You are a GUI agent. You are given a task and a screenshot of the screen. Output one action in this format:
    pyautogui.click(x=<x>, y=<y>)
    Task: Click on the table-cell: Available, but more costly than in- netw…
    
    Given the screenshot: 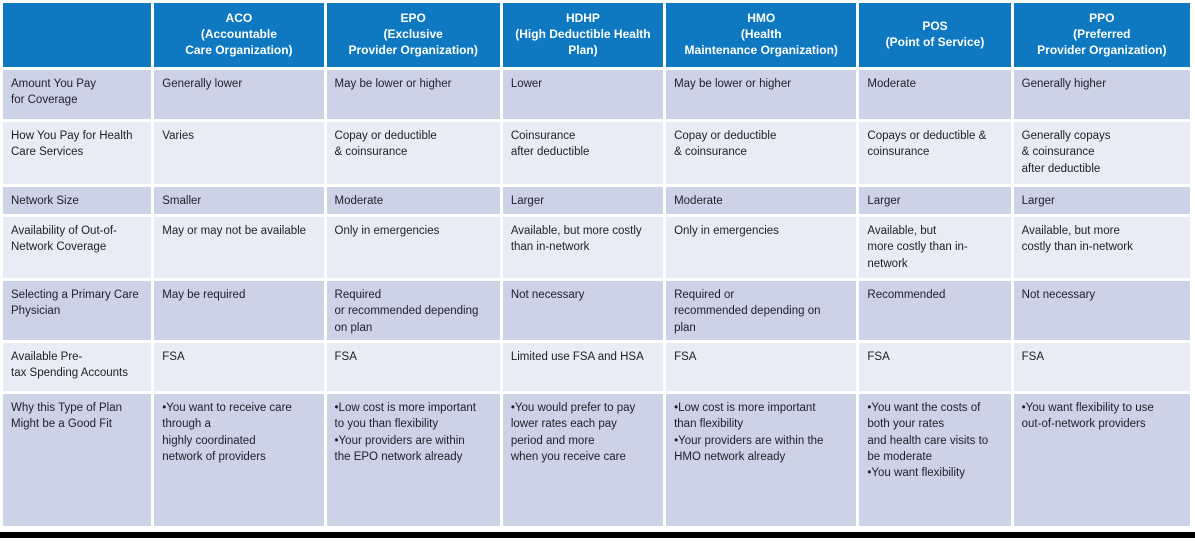 What is the action you would take?
    pyautogui.click(x=935, y=247)
    